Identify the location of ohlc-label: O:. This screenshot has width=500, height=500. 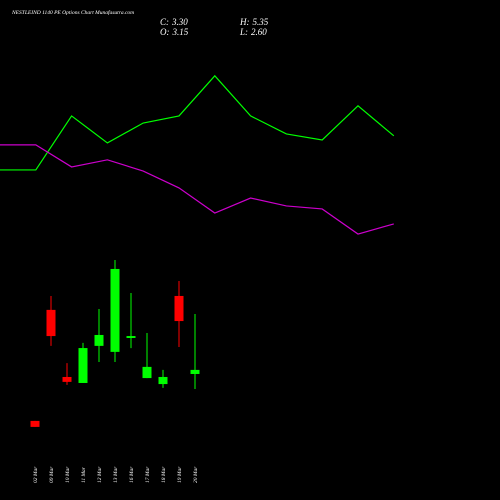
(165, 32).